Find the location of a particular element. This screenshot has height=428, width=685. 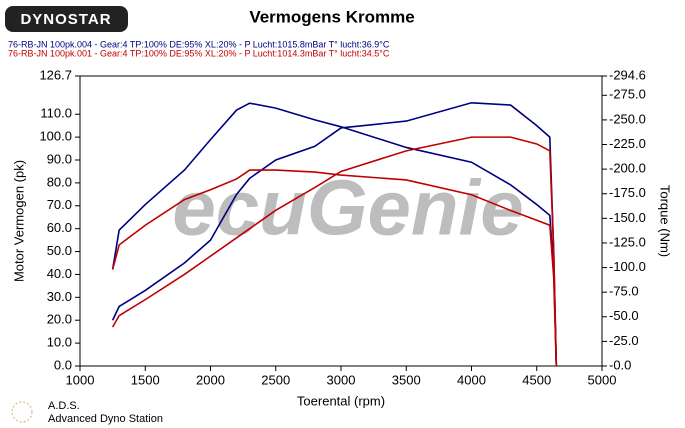

chart-title: Vermogens Kromme is located at coordinates (331, 16).